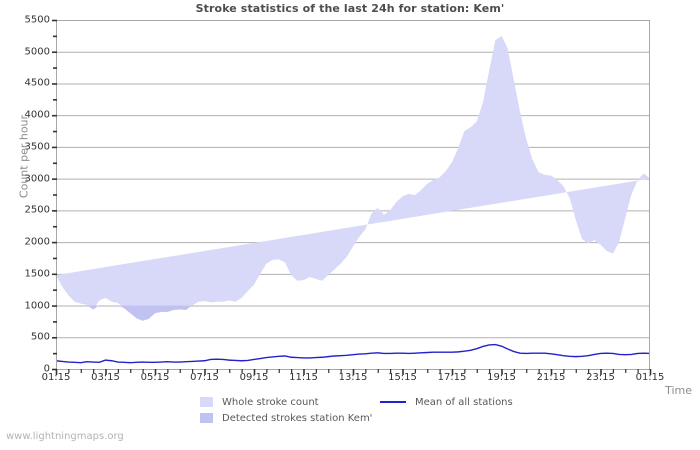 This screenshot has width=700, height=450. I want to click on x-tick-label: 15:15, so click(402, 377).